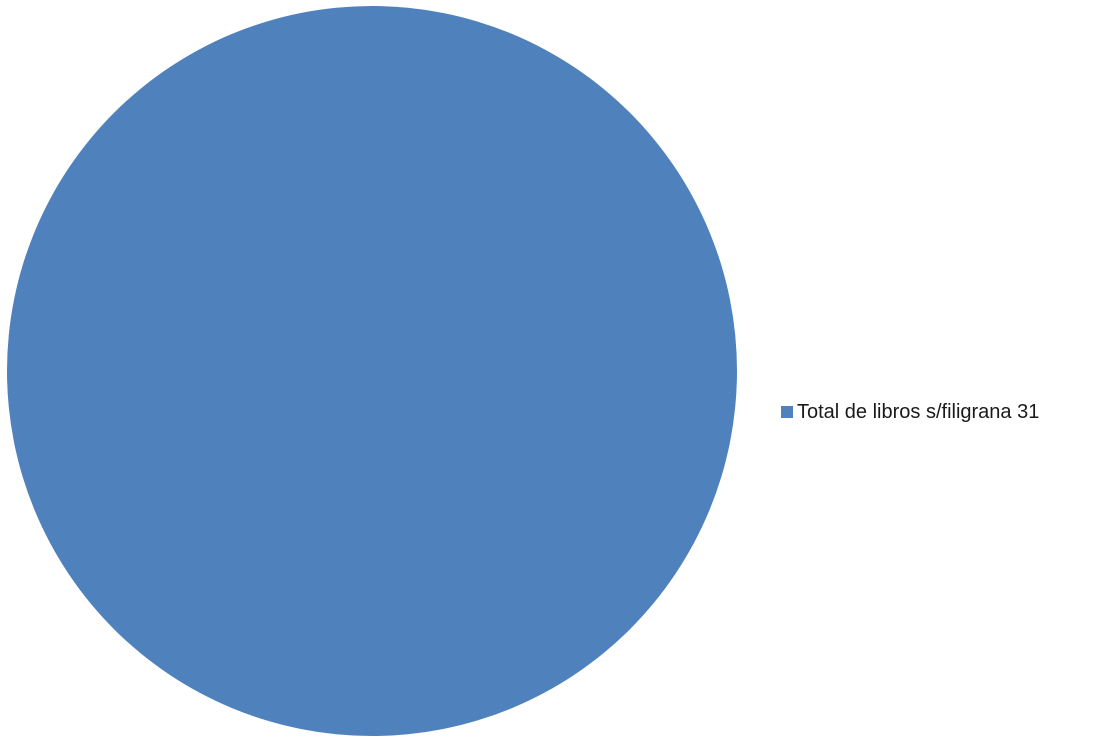  What do you see at coordinates (918, 412) in the screenshot?
I see `legend-label: Total de libros s/filigrana 31` at bounding box center [918, 412].